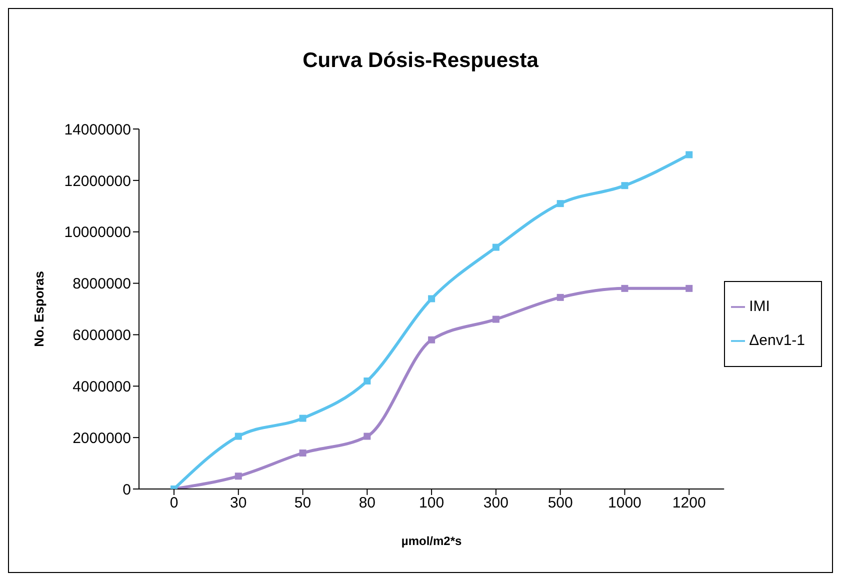  Describe the element at coordinates (421, 61) in the screenshot. I see `chart-title: Curva Dósis-Respuesta` at that location.